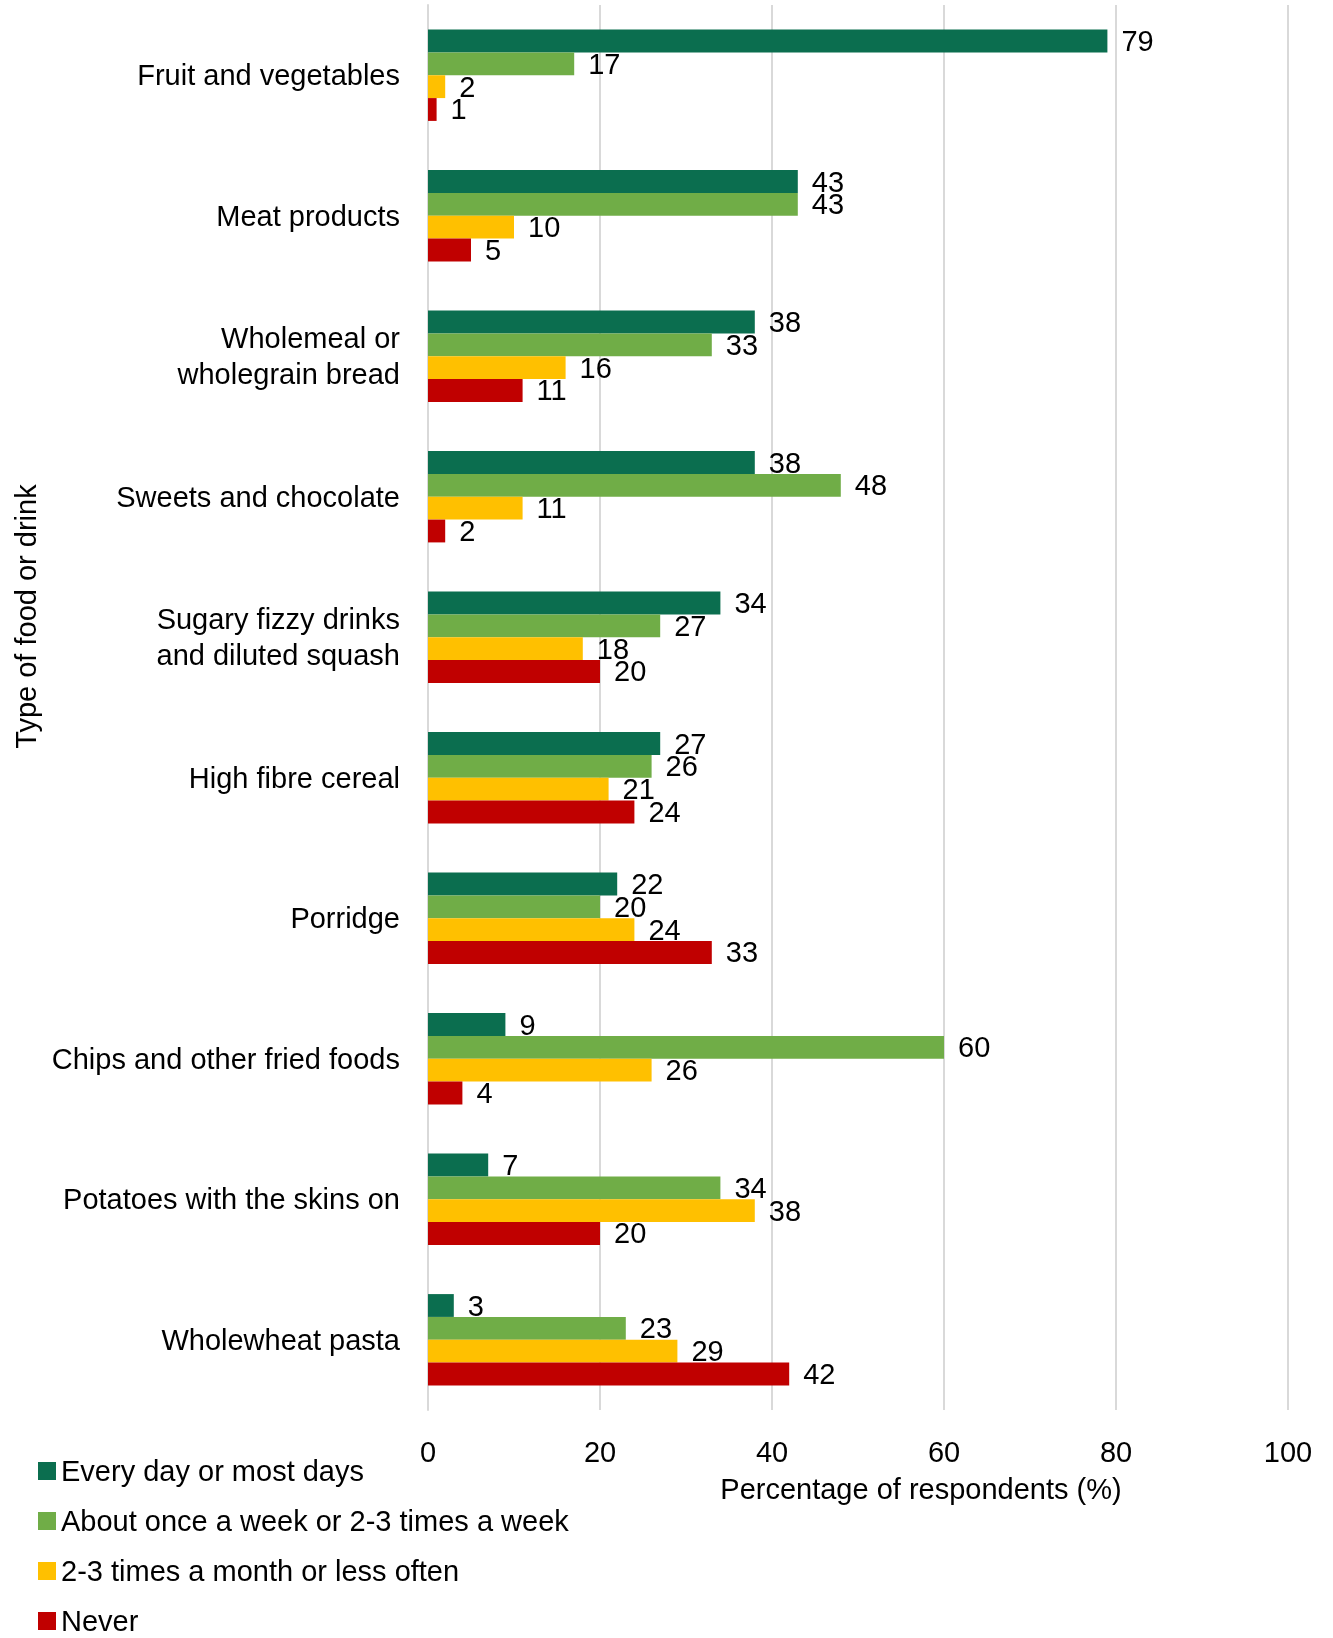  What do you see at coordinates (278, 637) in the screenshot?
I see `y-tick-label: Sugary fizzy drinks and diluted squash` at bounding box center [278, 637].